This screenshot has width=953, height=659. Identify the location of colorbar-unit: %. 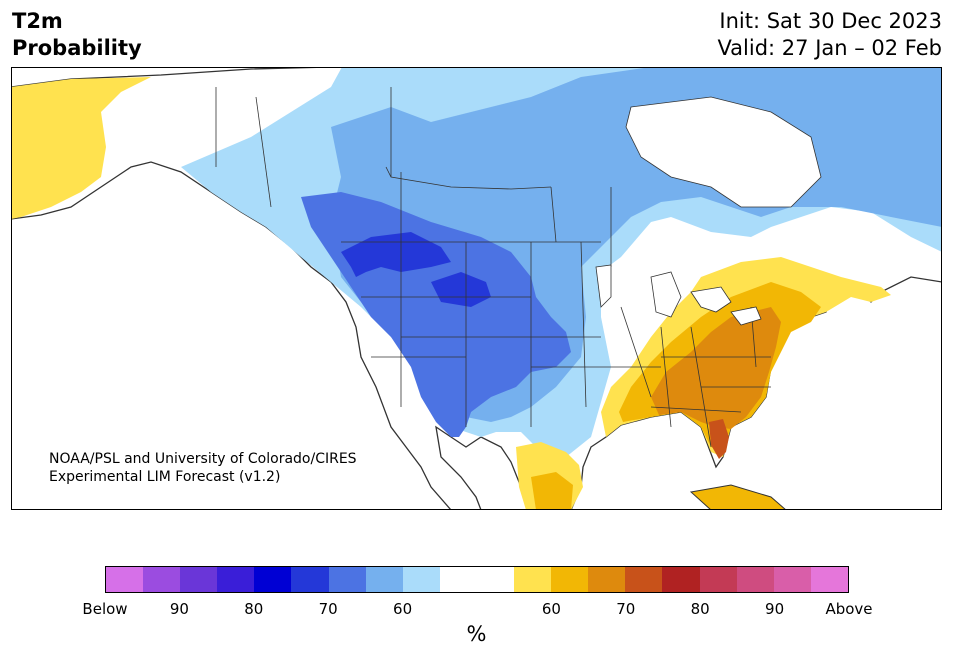
(476, 634).